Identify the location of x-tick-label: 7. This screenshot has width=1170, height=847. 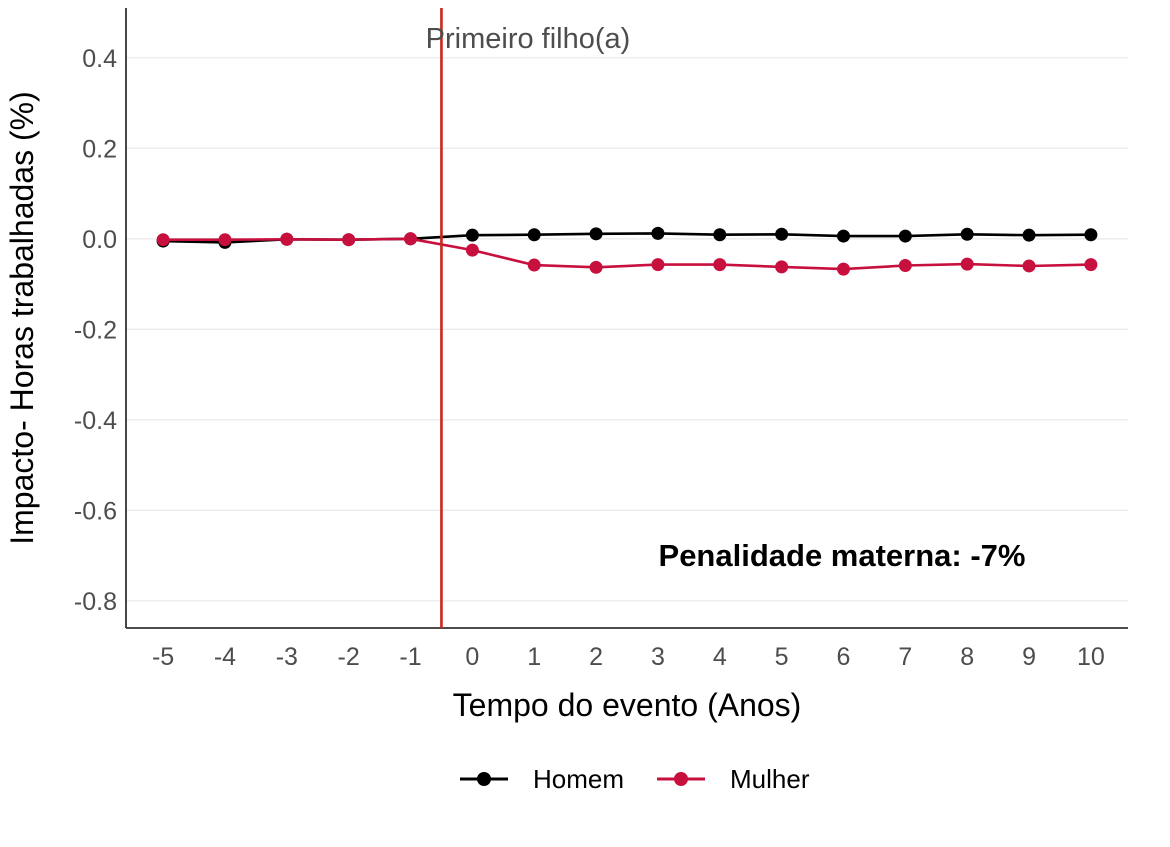
(905, 657).